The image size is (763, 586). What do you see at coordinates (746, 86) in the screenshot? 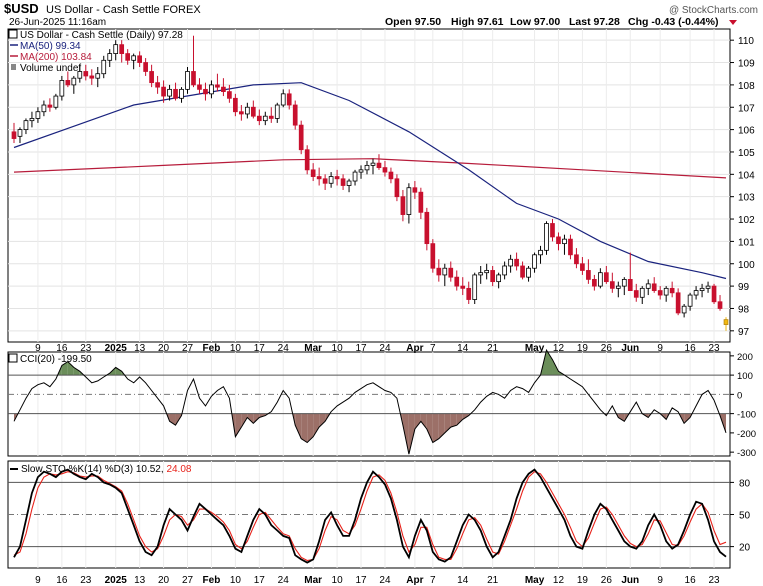
I see `price-tick-label: 108` at bounding box center [746, 86].